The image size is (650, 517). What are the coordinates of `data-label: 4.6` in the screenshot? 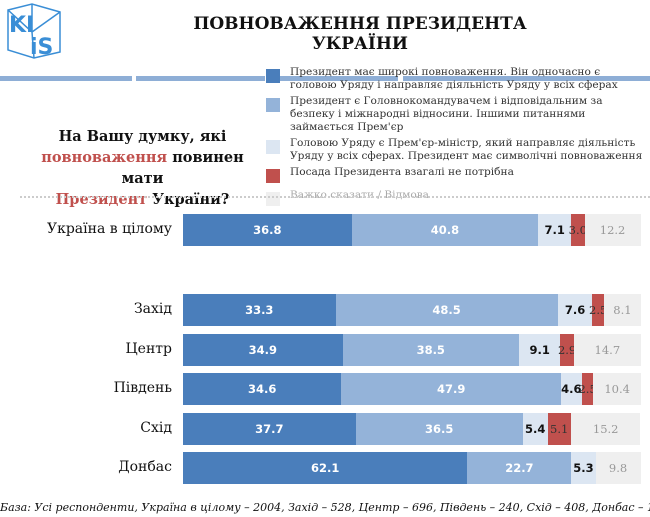 It's located at (571, 389).